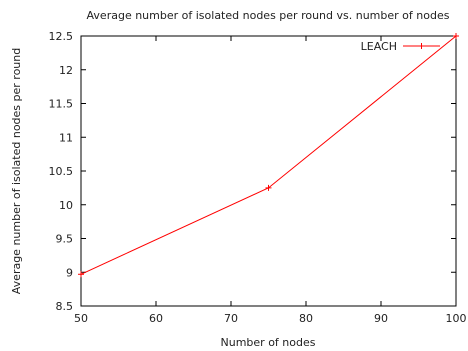 The image size is (468, 351). What do you see at coordinates (61, 36) in the screenshot?
I see `y-tick-label: 12.5` at bounding box center [61, 36].